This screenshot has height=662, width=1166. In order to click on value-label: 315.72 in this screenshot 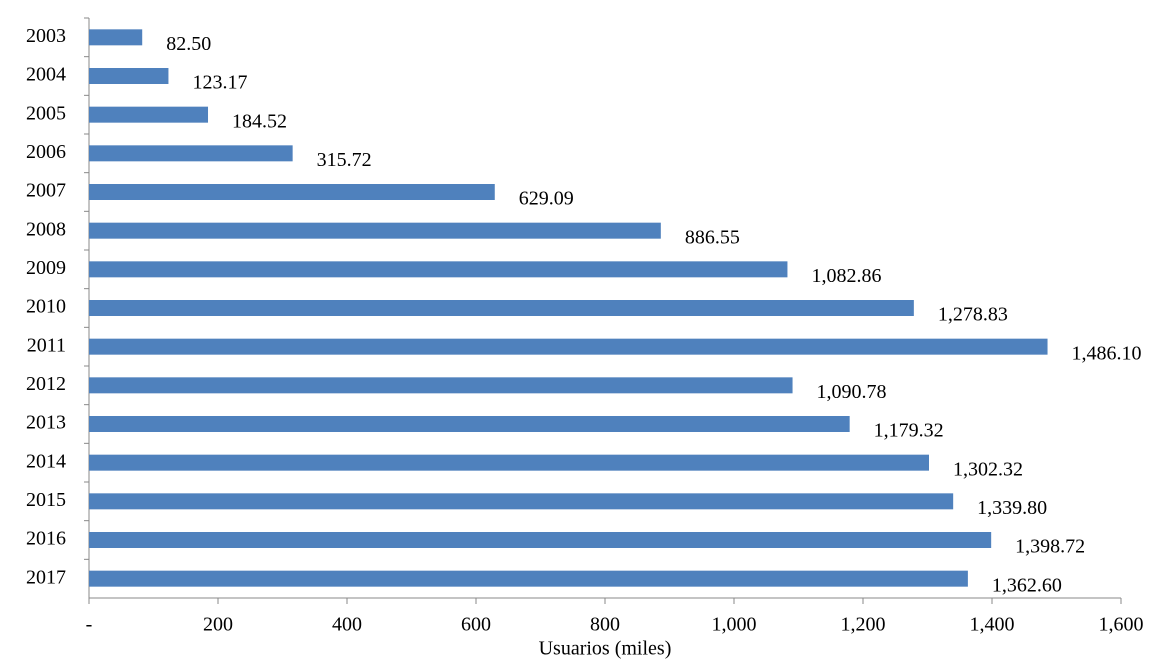, I will do `click(344, 160)`.